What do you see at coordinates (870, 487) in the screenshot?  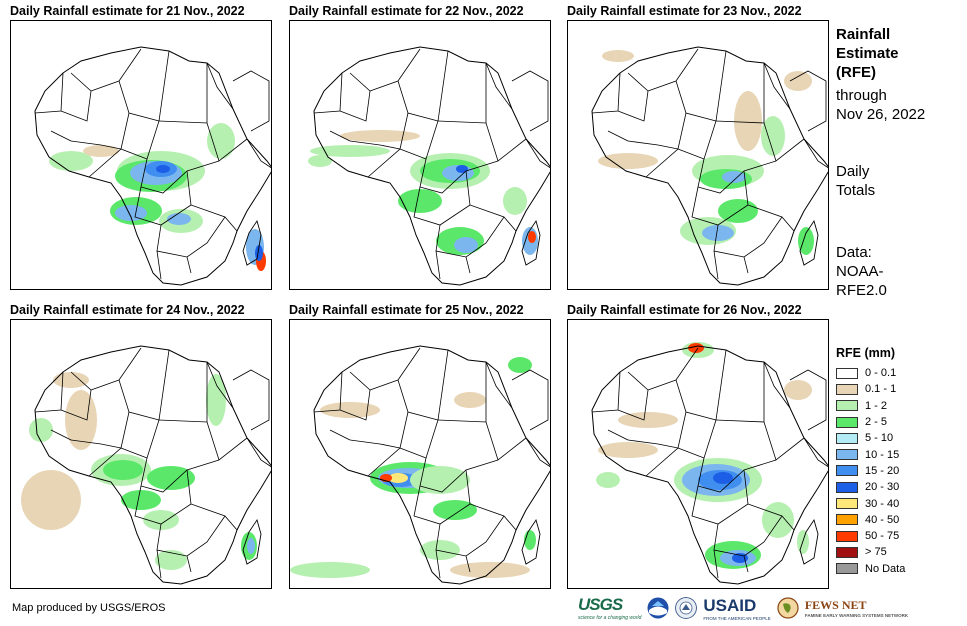 I see `legend-item: 20 - 30` at bounding box center [870, 487].